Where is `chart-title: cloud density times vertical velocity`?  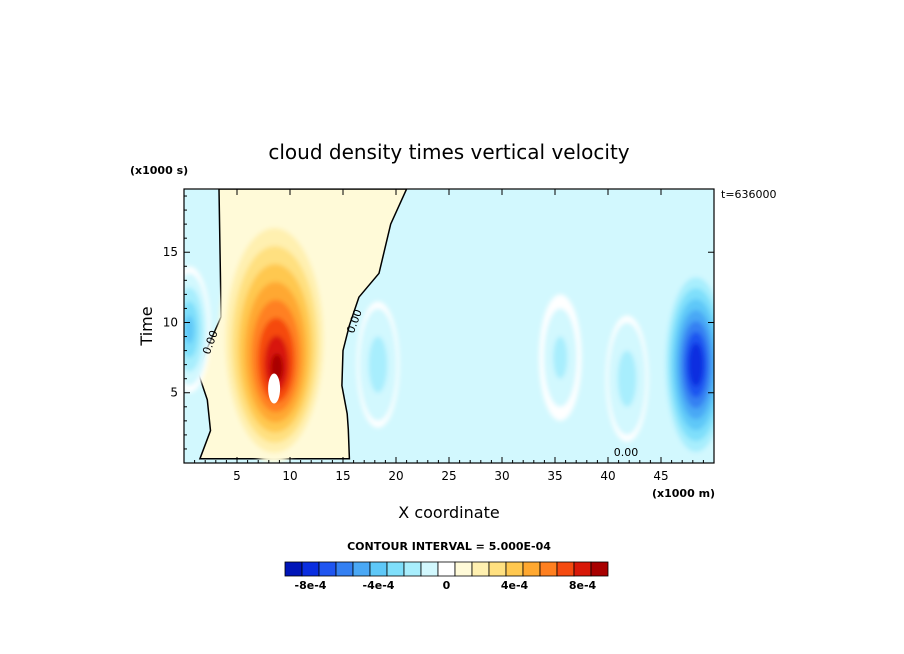 chart-title: cloud density times vertical velocity is located at coordinates (448, 152).